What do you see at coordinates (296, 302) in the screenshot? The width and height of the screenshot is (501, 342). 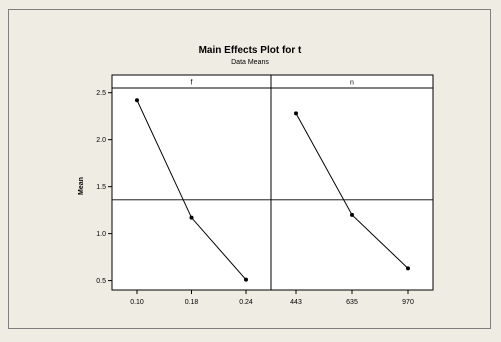 I see `x-tick-label: 443` at bounding box center [296, 302].